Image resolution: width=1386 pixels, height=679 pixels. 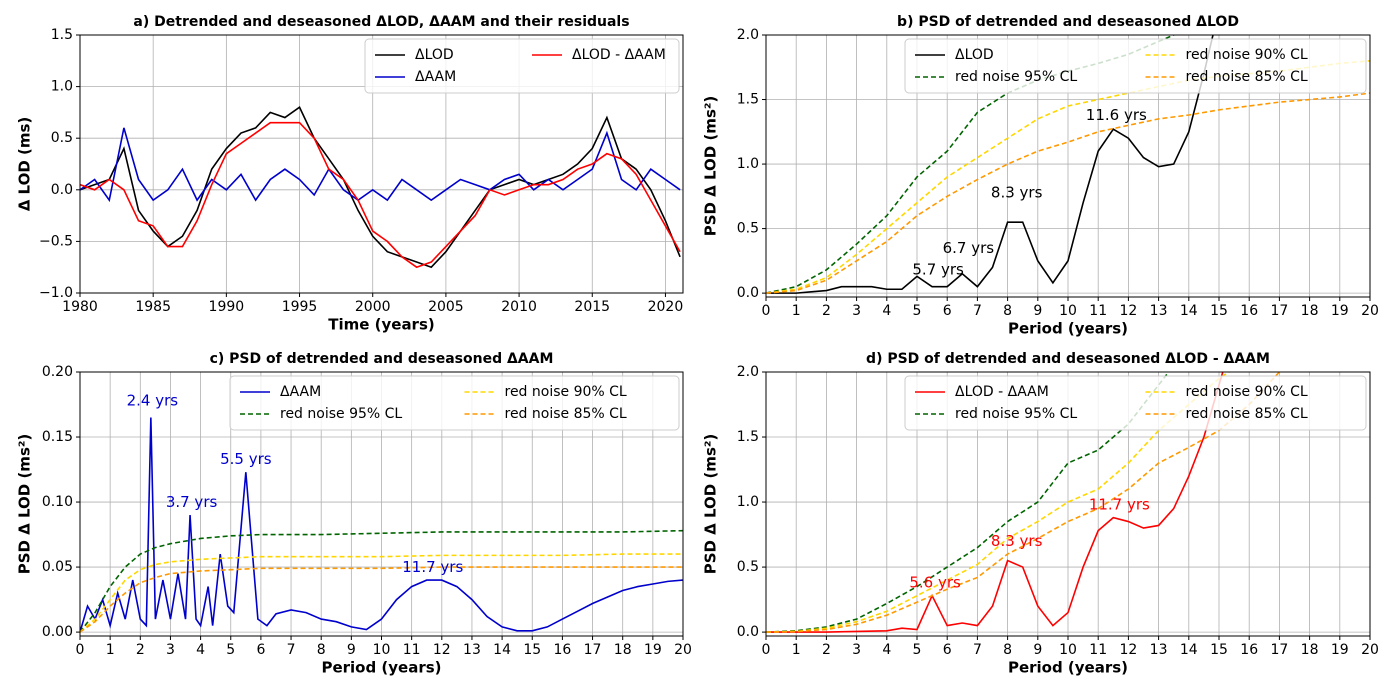 What do you see at coordinates (666, 307) in the screenshot?
I see `x-tick-label: 2020` at bounding box center [666, 307].